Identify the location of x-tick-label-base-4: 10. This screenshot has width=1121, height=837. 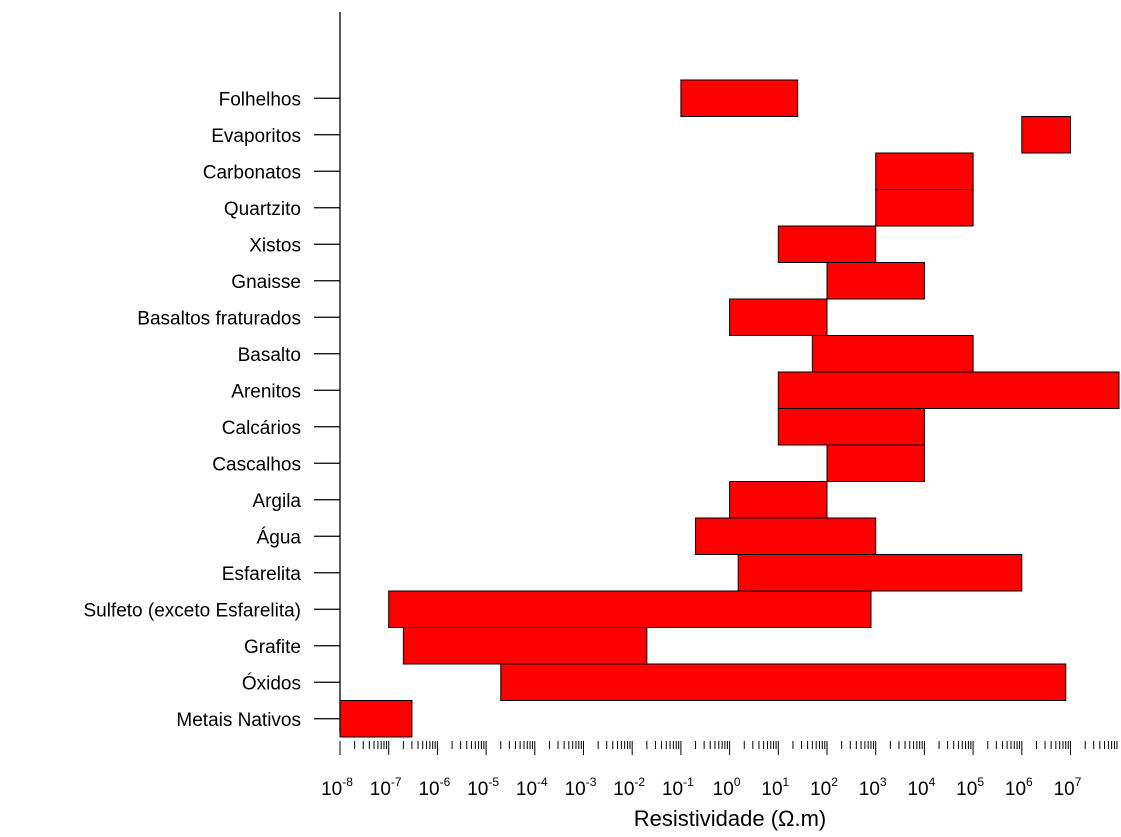
(526, 789).